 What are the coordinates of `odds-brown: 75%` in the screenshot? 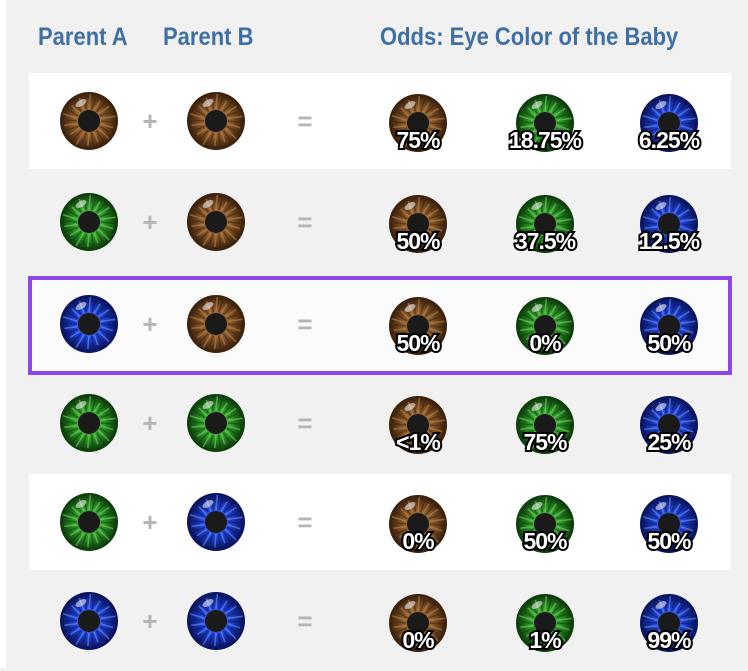 It's located at (418, 132).